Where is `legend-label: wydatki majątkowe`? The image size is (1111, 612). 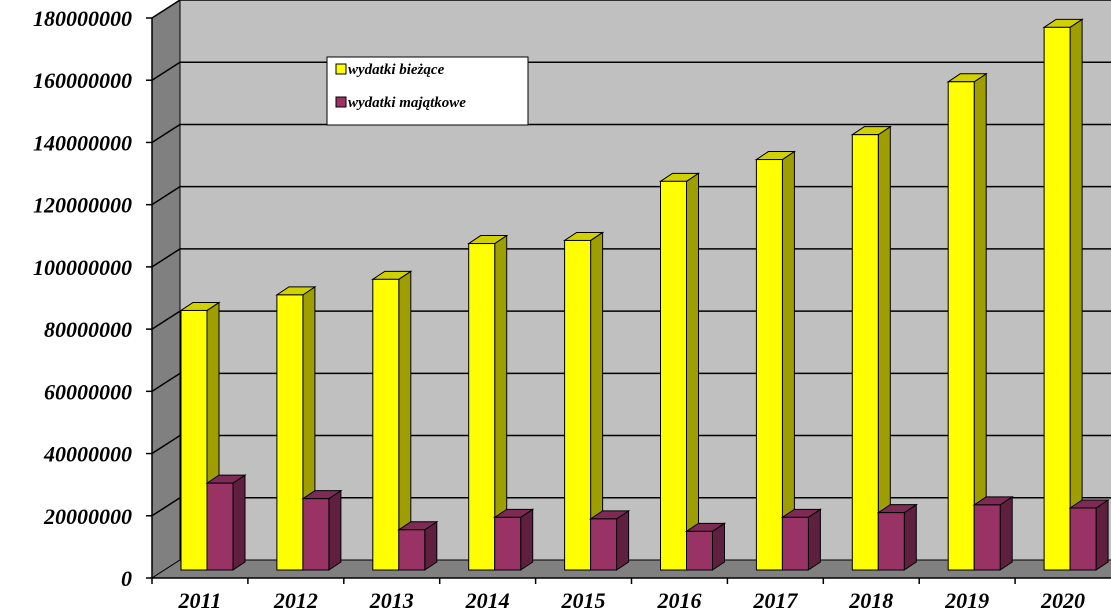
legend-label: wydatki majątkowe is located at coordinates (407, 103).